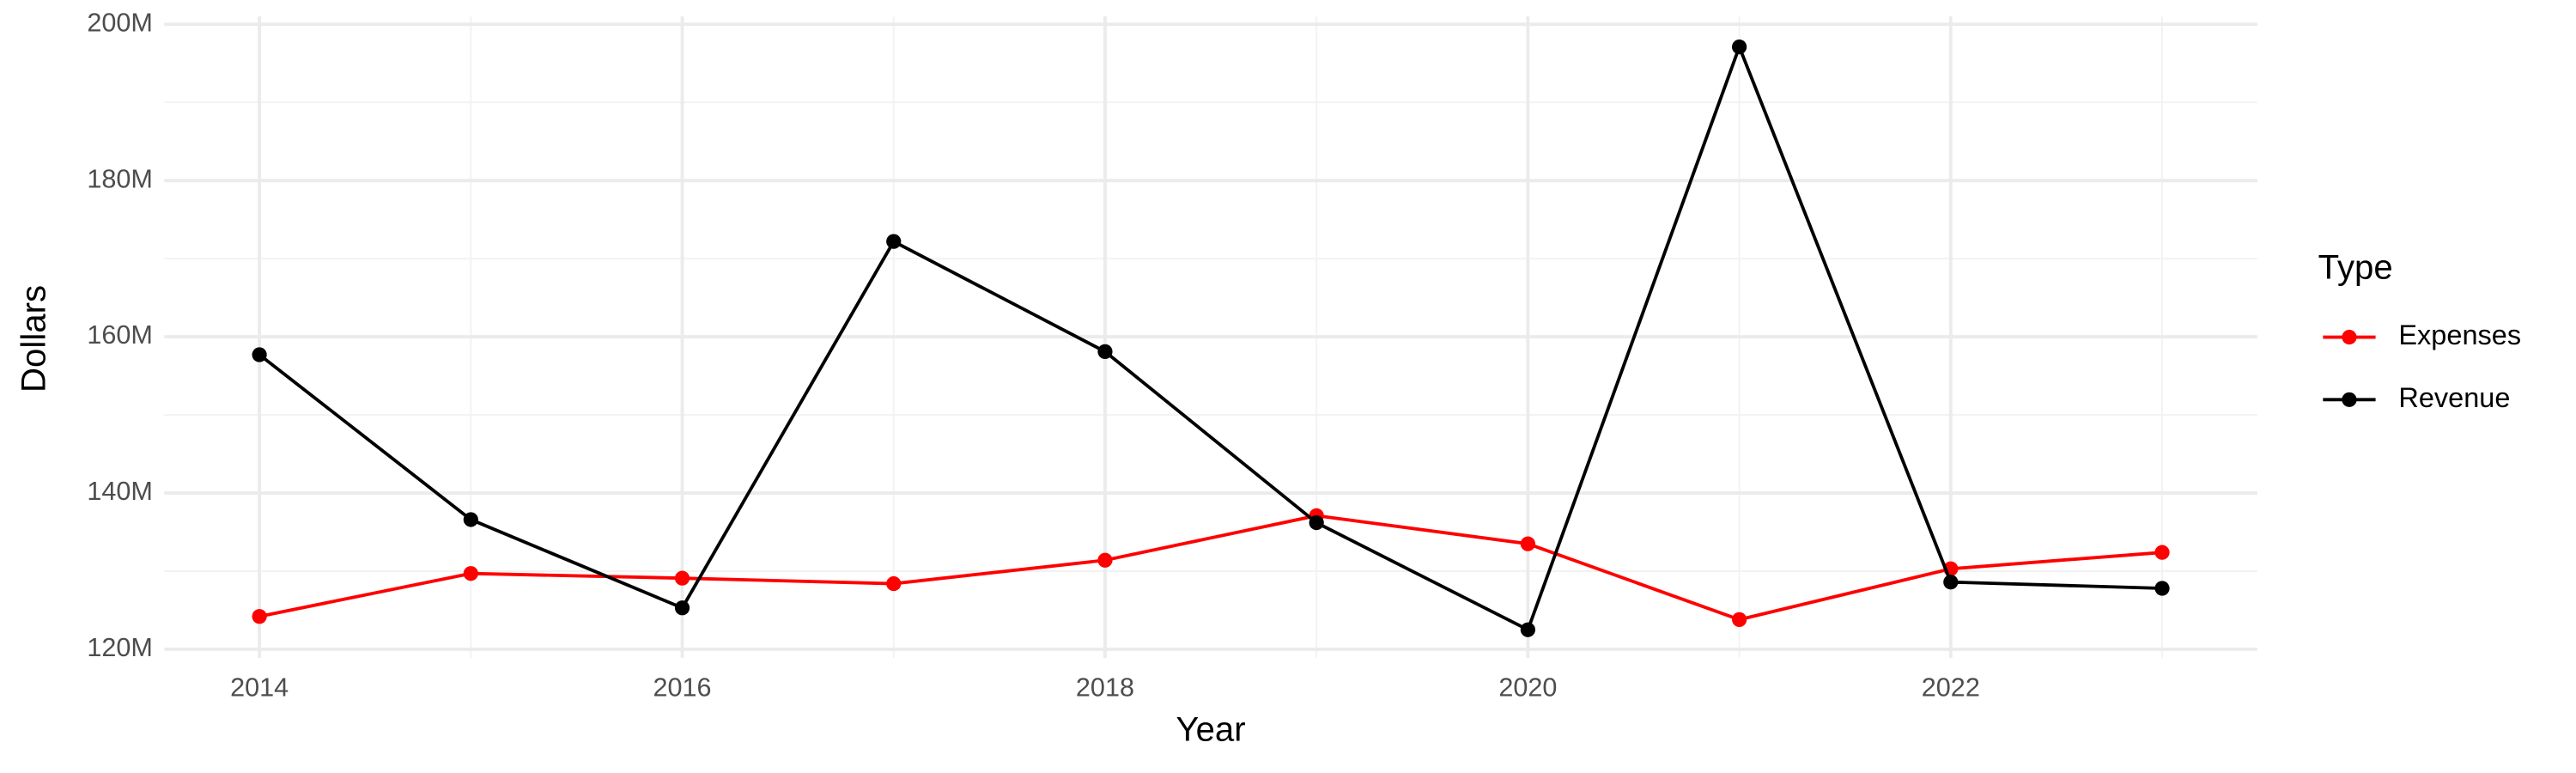  What do you see at coordinates (2454, 397) in the screenshot?
I see `legend-label: Revenue` at bounding box center [2454, 397].